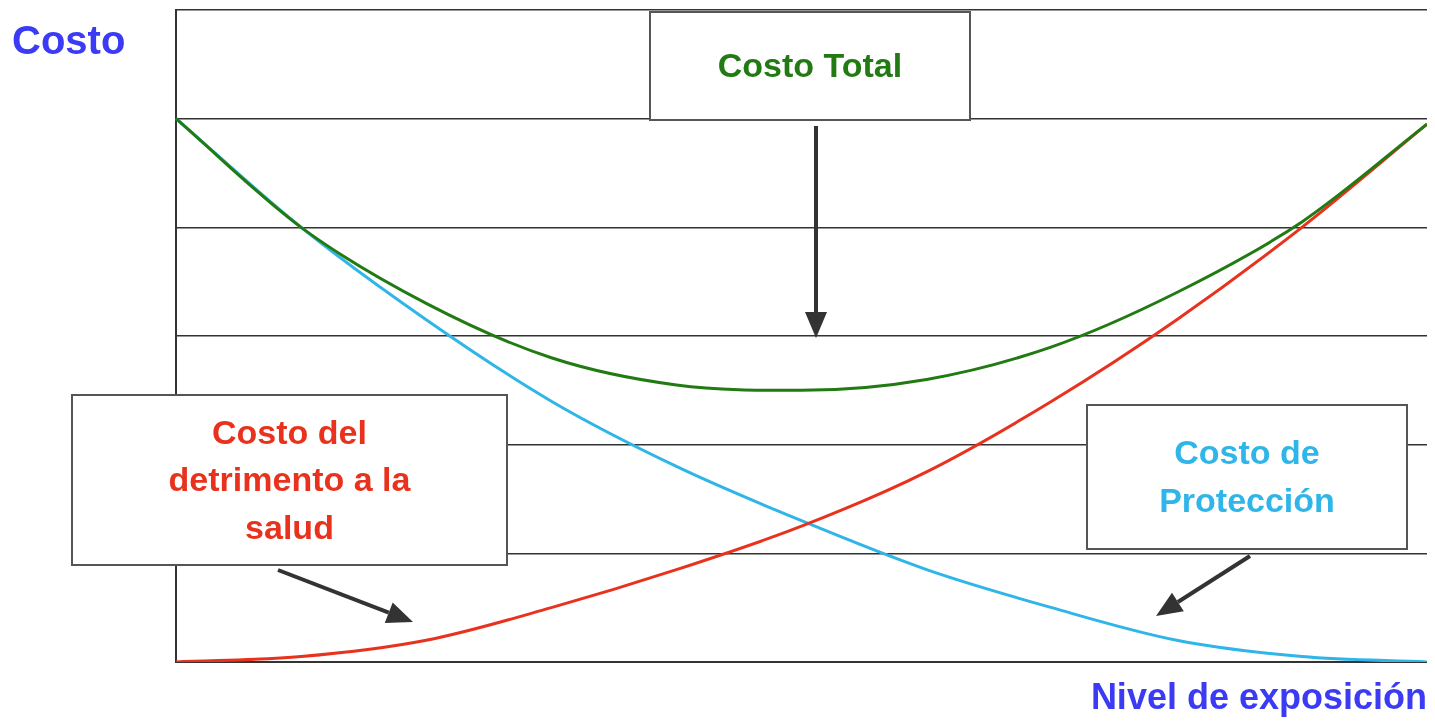 Image resolution: width=1435 pixels, height=722 pixels. Describe the element at coordinates (1258, 697) in the screenshot. I see `x-axis-title: Nivel de exposición` at that location.